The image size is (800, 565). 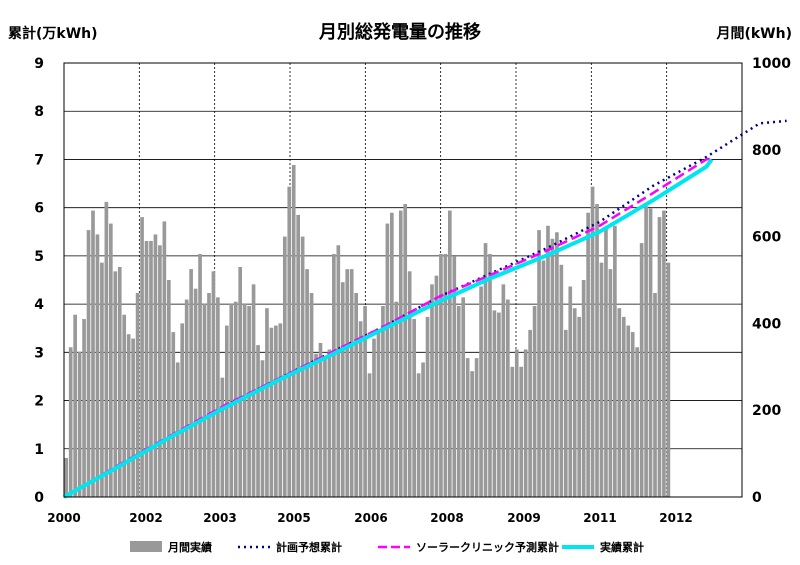 What do you see at coordinates (39, 450) in the screenshot?
I see `left-tick-label: 1` at bounding box center [39, 450].